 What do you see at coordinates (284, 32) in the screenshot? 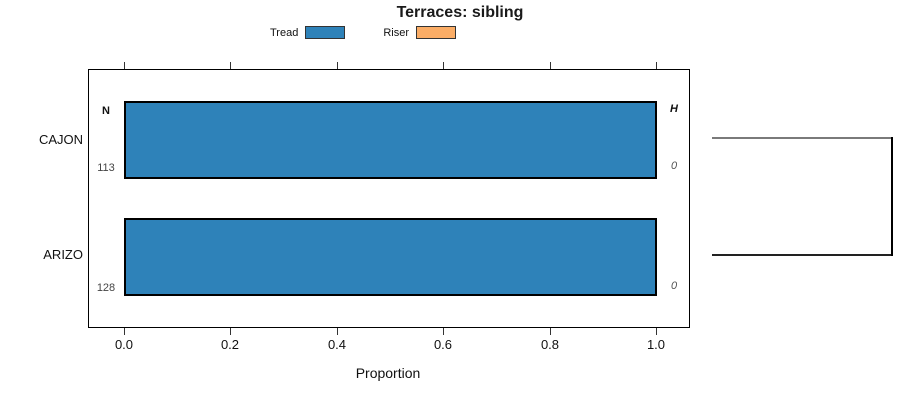
I see `legend-label-tread: Tread` at bounding box center [284, 32].